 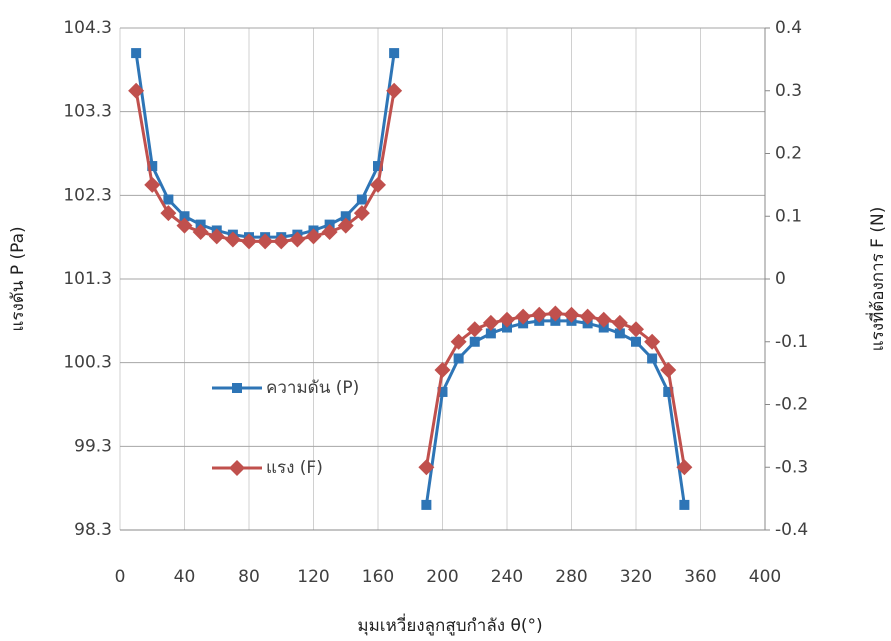 What do you see at coordinates (312, 388) in the screenshot?
I see `legend-label: ความดัน (P)` at bounding box center [312, 388].